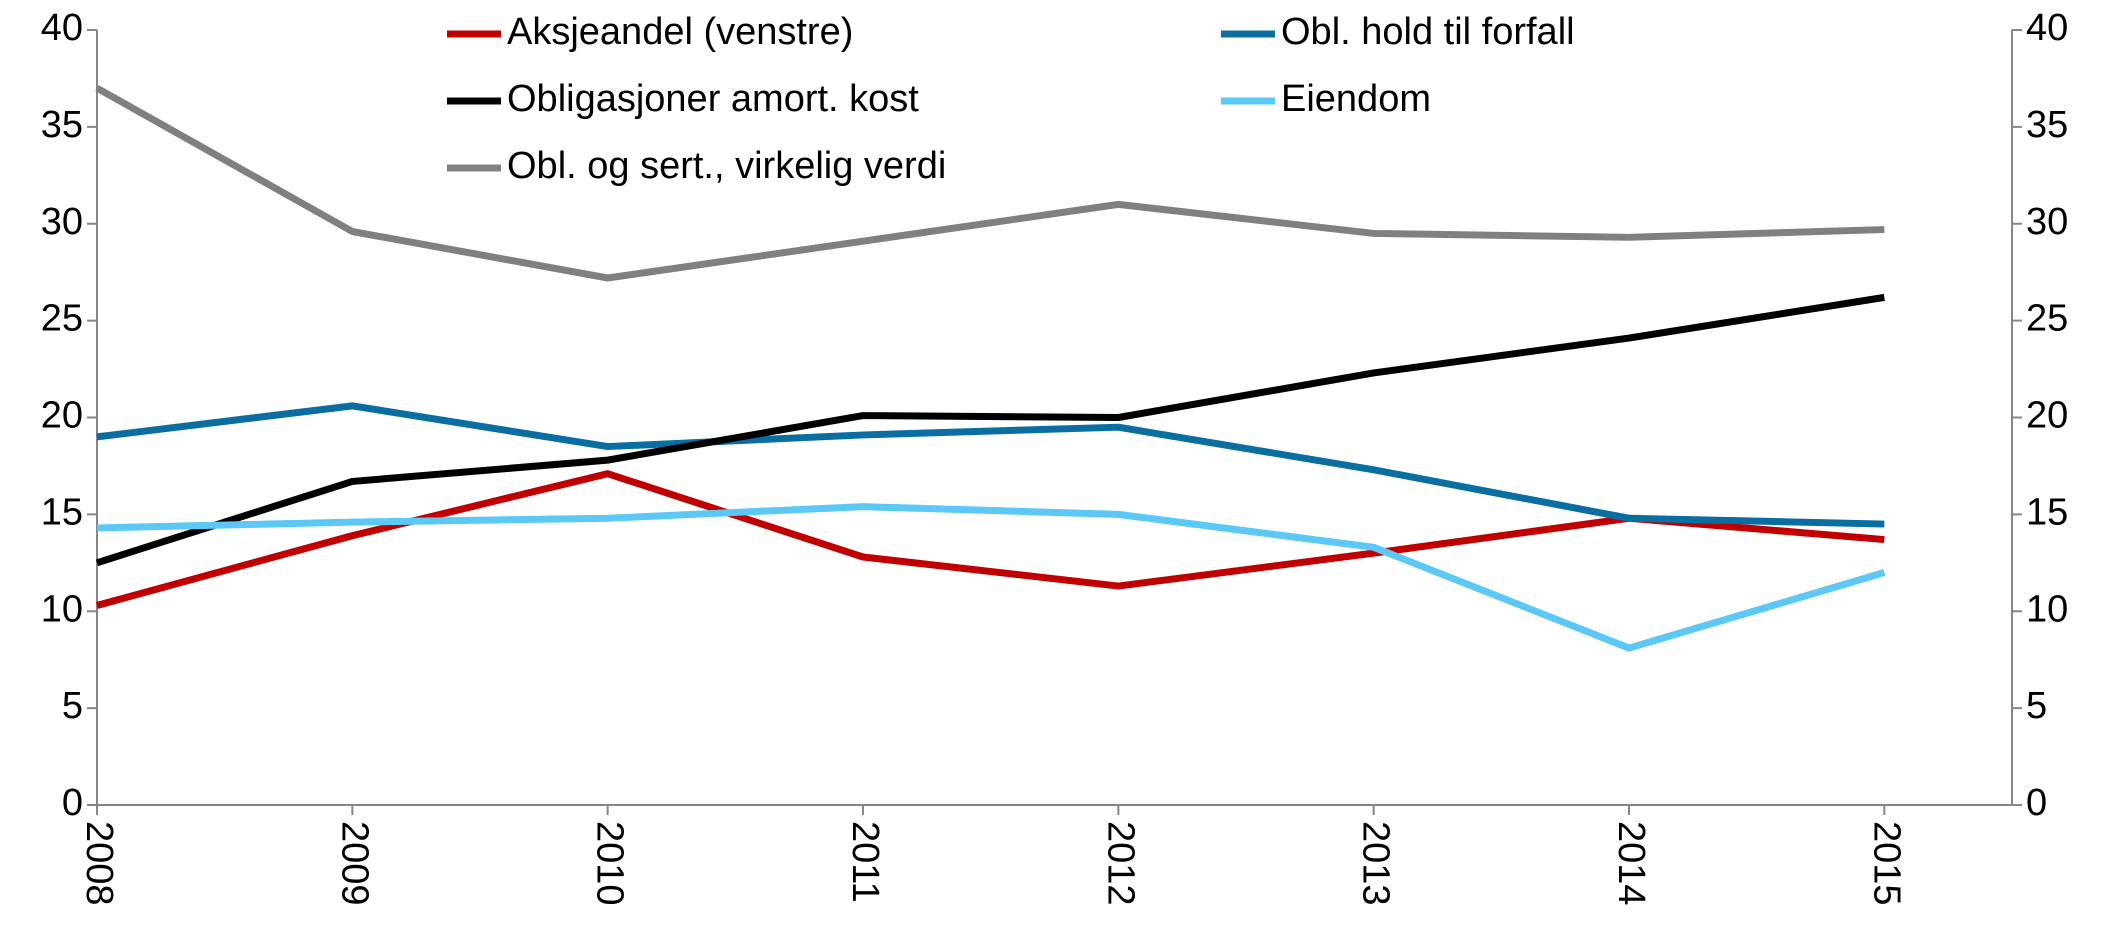  What do you see at coordinates (1120, 863) in the screenshot?
I see `x-tick-label: 2012` at bounding box center [1120, 863].